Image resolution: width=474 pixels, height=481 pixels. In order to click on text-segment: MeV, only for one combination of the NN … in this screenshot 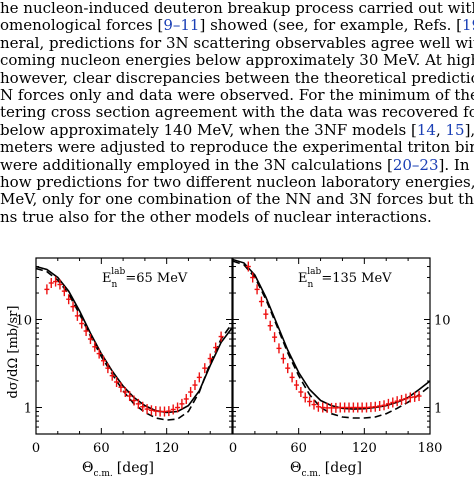, I will do `click(237, 200)`.